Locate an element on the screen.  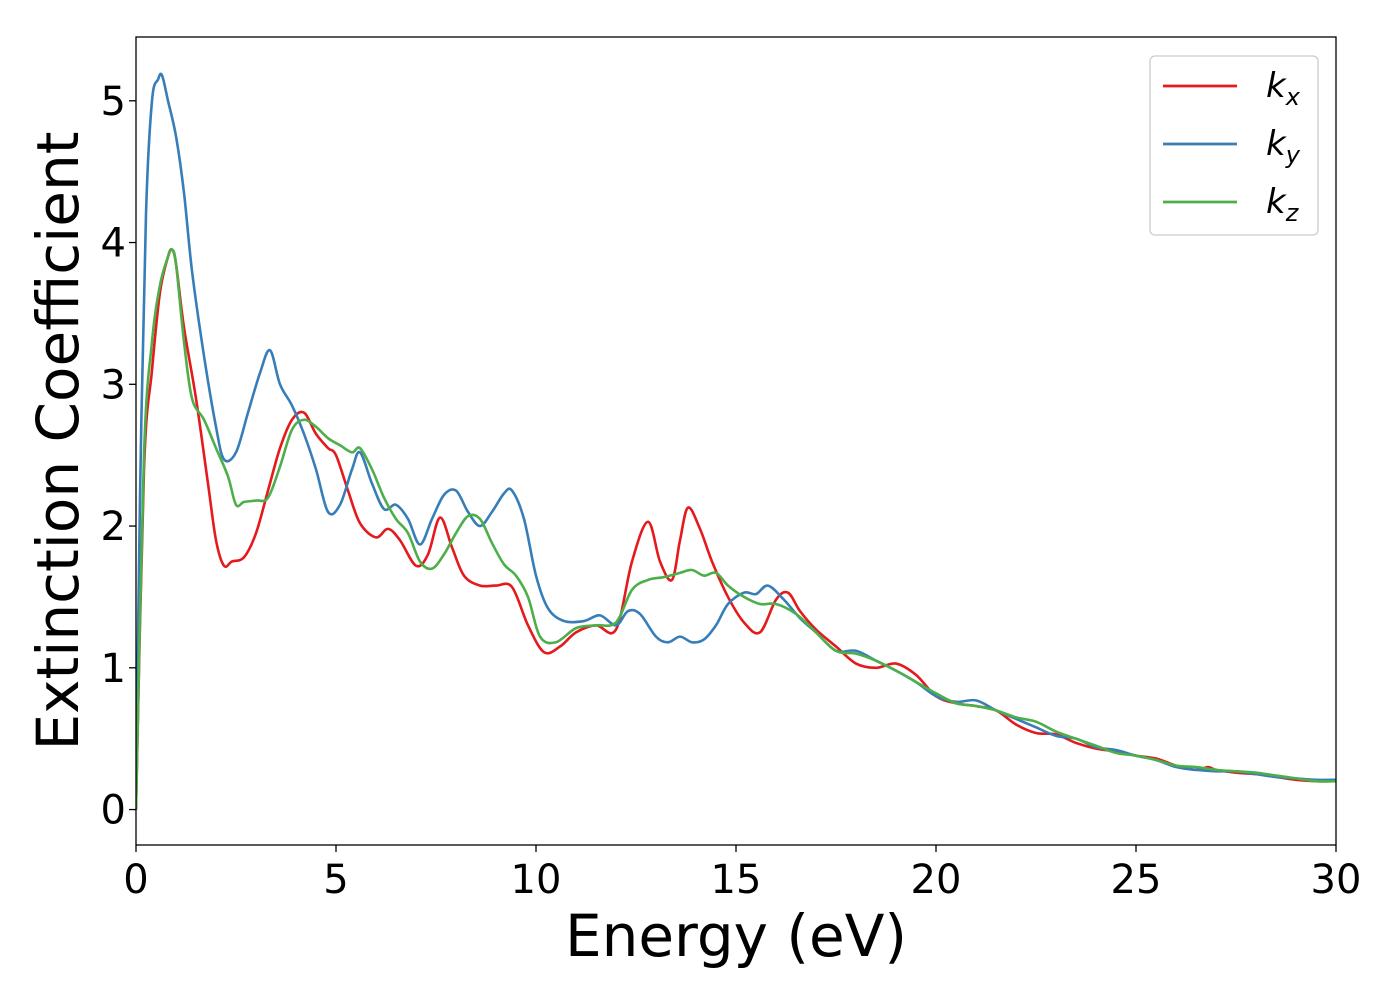
x-tick-label: 20 is located at coordinates (936, 880).